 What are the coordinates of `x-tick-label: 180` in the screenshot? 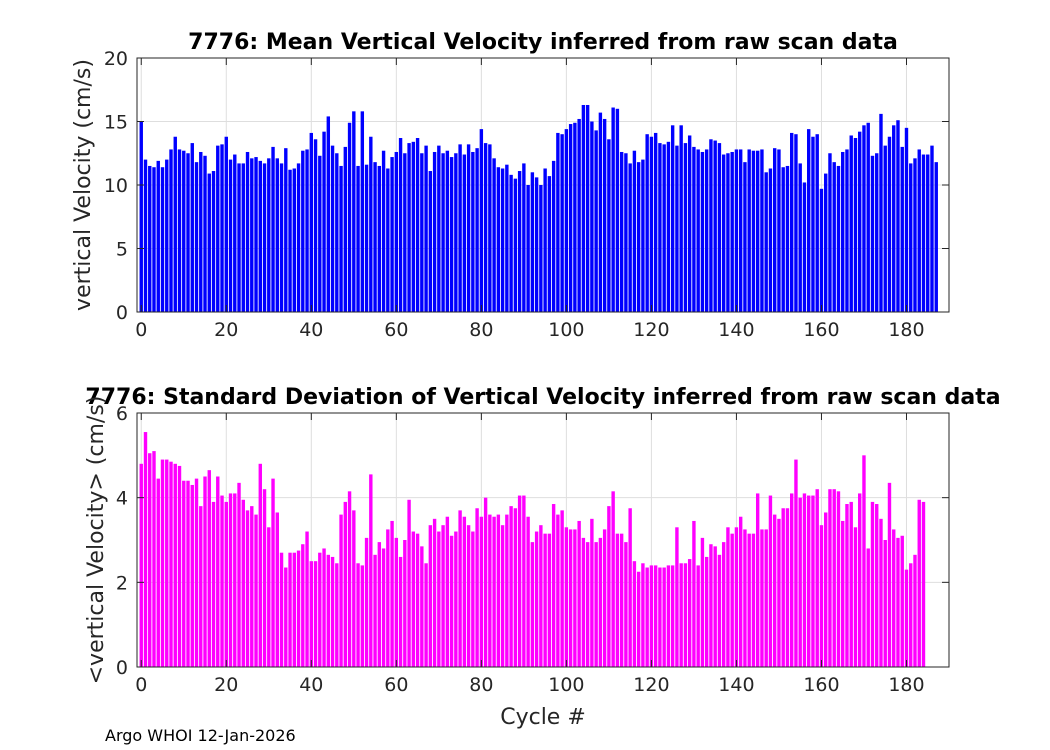 It's located at (906, 685).